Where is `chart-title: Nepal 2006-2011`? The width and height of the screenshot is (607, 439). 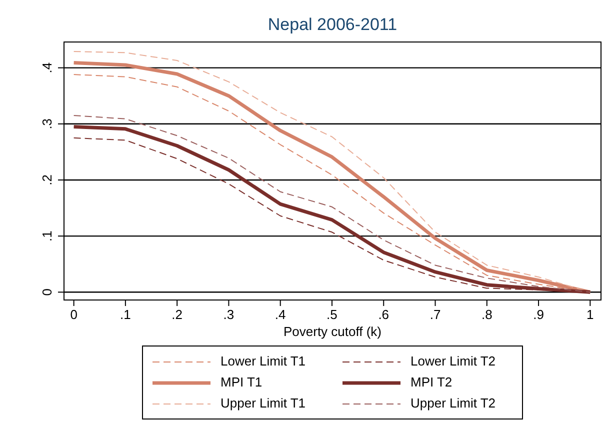
chart-title: Nepal 2006-2011 is located at coordinates (333, 24).